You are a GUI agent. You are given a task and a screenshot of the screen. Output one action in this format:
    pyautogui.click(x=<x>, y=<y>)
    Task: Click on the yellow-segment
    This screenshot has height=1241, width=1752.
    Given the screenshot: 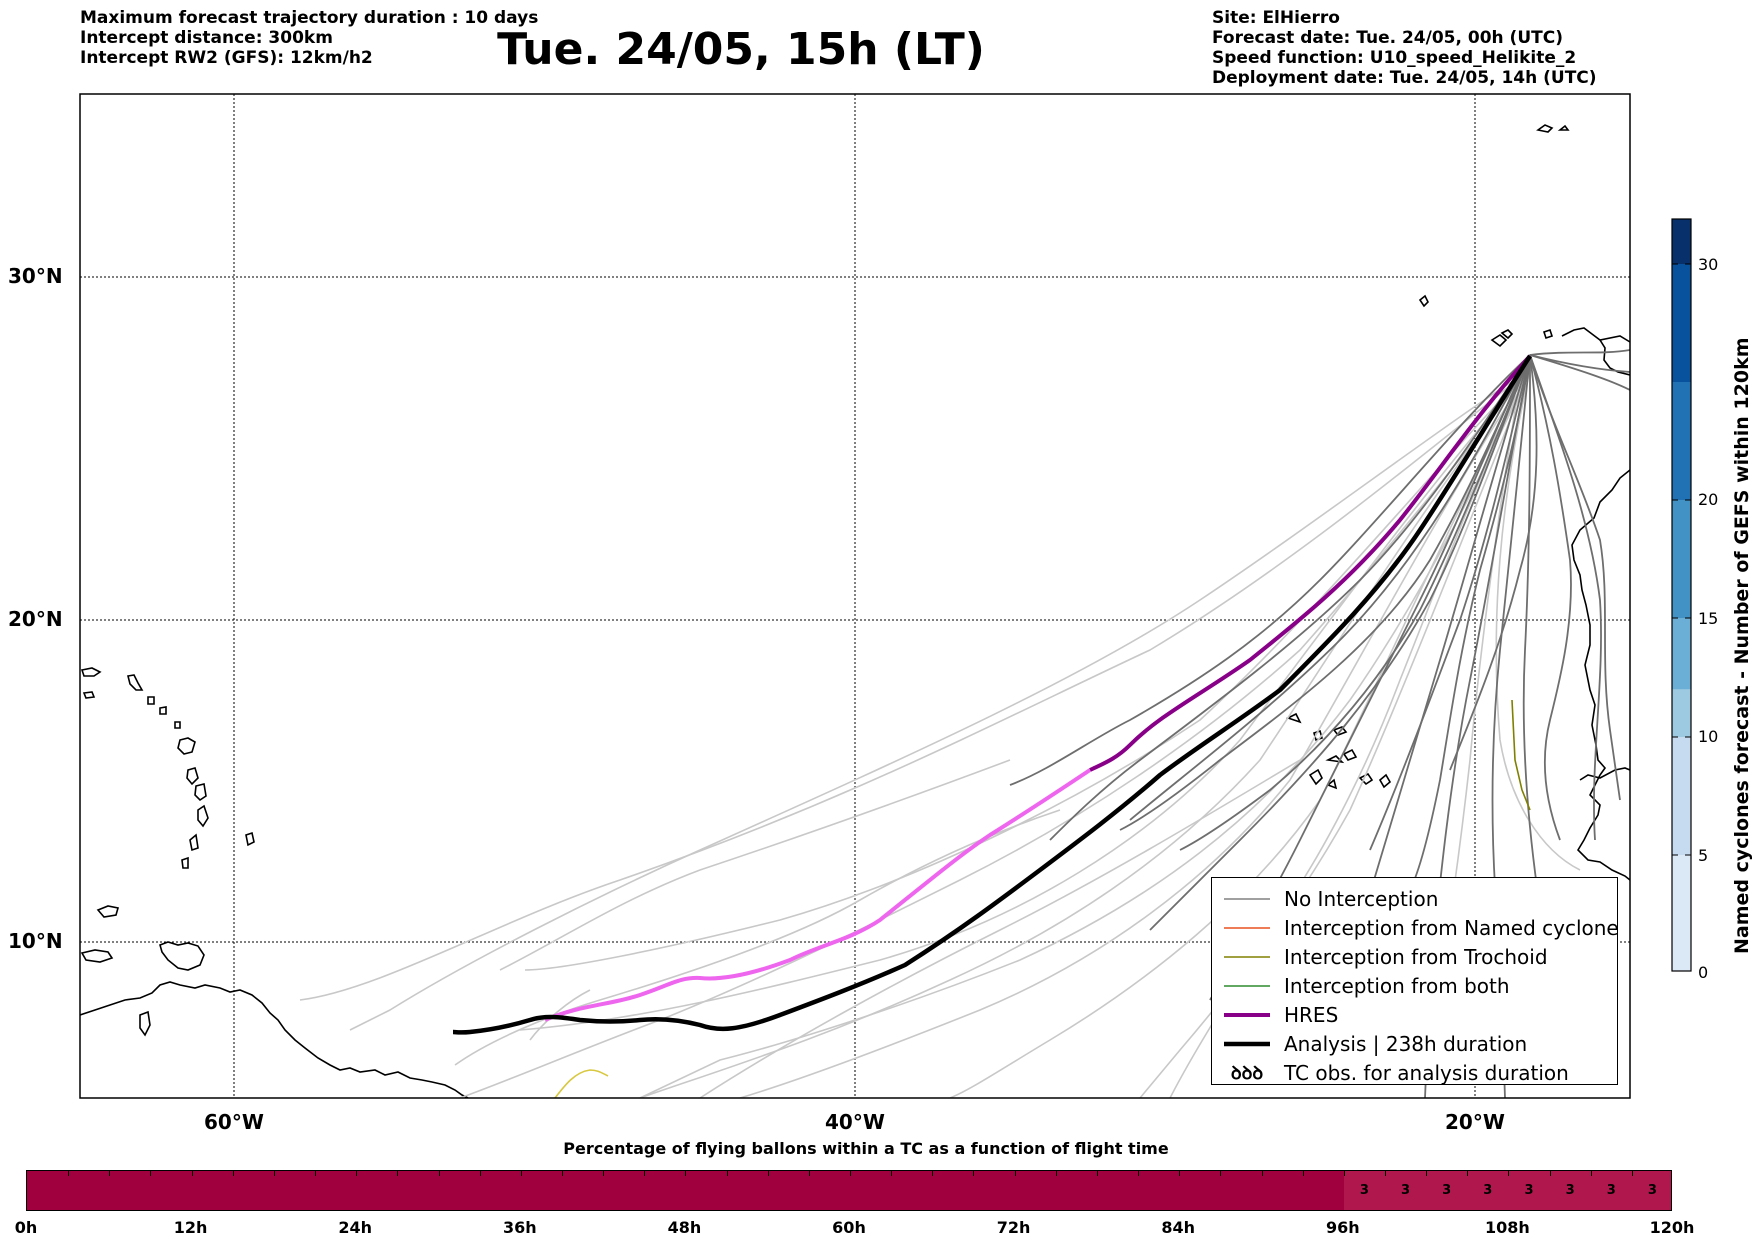 What is the action you would take?
    pyautogui.click(x=581, y=1083)
    